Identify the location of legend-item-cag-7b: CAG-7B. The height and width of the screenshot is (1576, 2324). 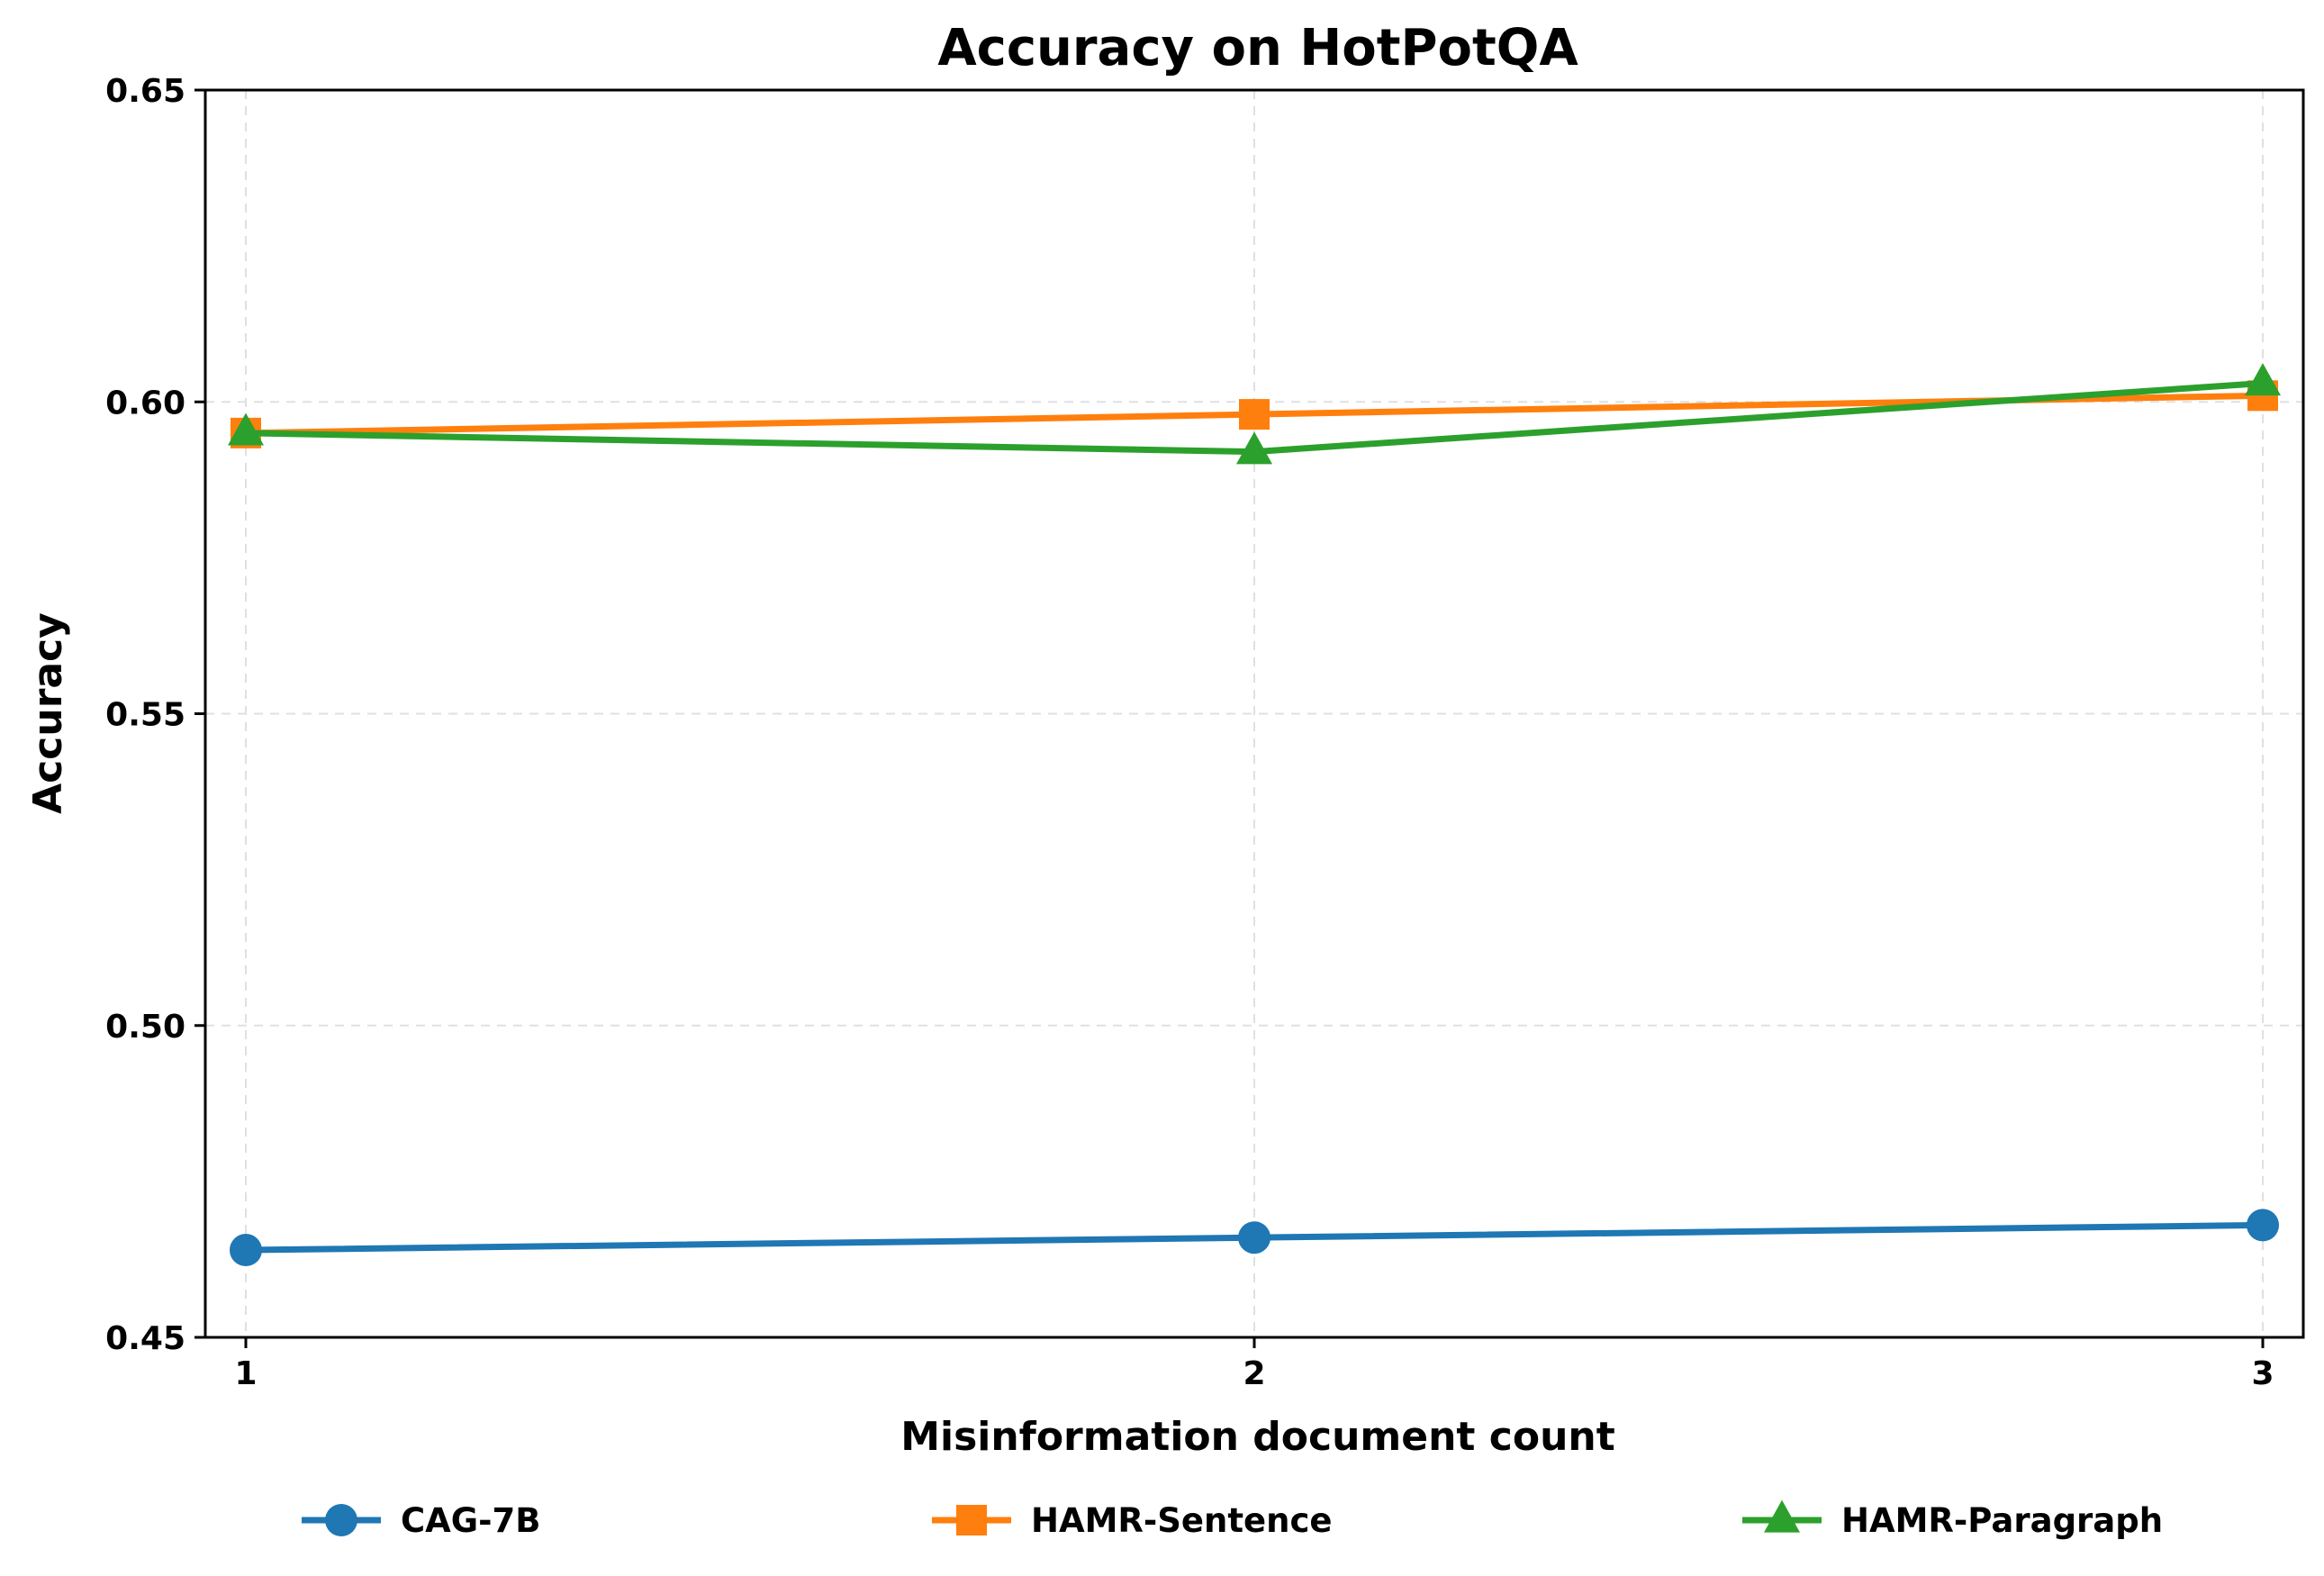
(421, 1521).